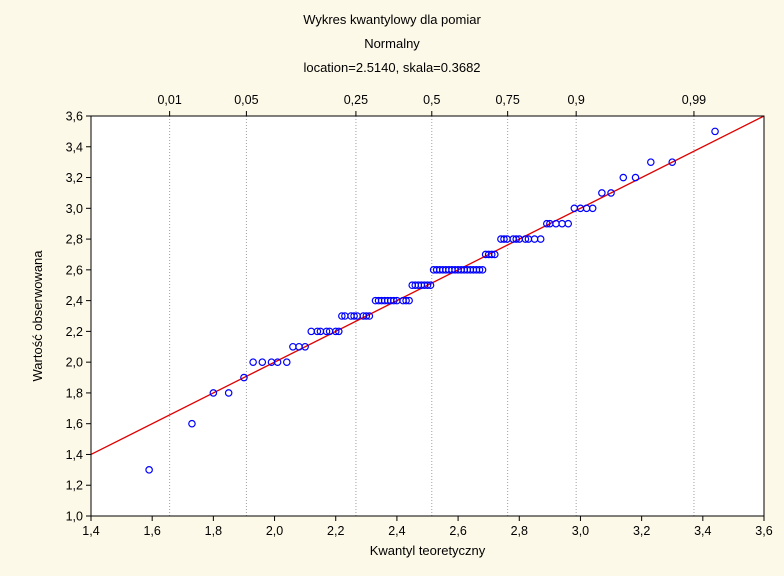 The height and width of the screenshot is (576, 784). Describe the element at coordinates (575, 100) in the screenshot. I see `prob-tick-label: 0,9` at that location.